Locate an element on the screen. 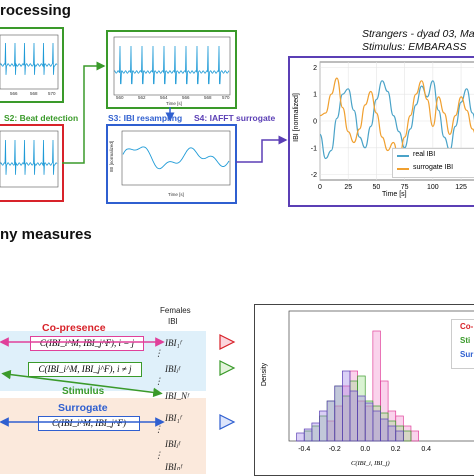  copresence-triangle is located at coordinates (227, 342).